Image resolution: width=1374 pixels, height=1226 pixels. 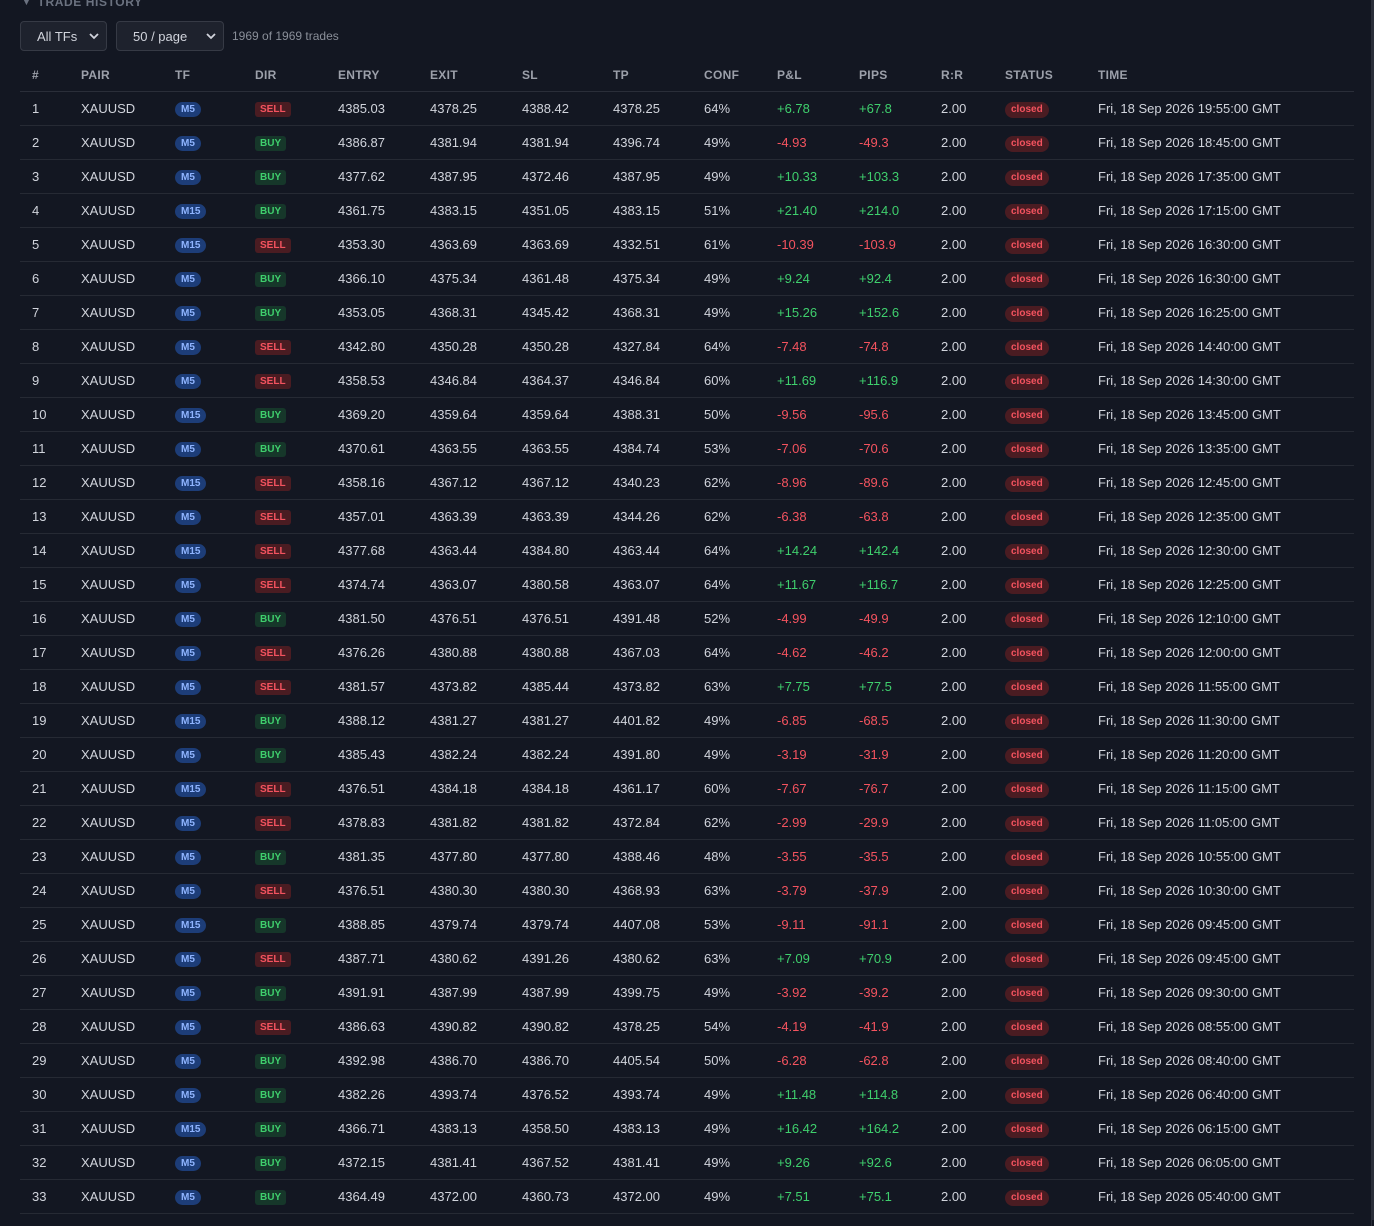 What do you see at coordinates (384, 142) in the screenshot?
I see `entry-price-cell: 4386.87` at bounding box center [384, 142].